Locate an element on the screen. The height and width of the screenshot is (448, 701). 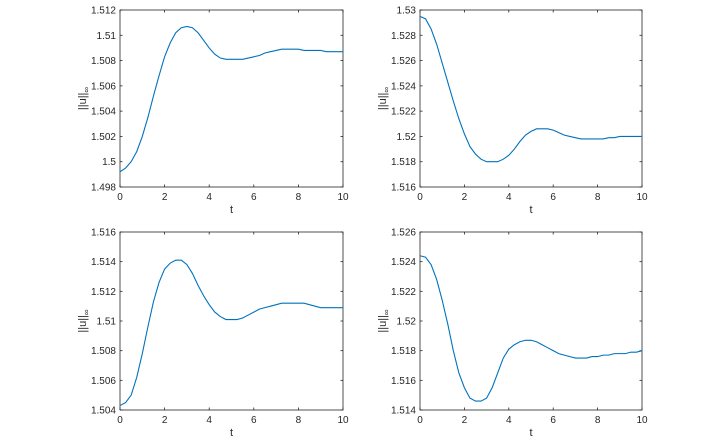
y-tick-label: 1.53 is located at coordinates (407, 11).